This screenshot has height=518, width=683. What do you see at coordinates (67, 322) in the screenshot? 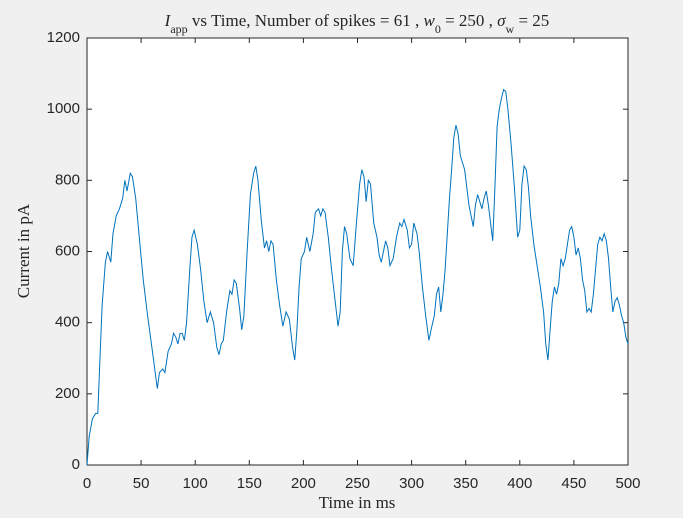
I see `y-tick-label: 400` at bounding box center [67, 322].